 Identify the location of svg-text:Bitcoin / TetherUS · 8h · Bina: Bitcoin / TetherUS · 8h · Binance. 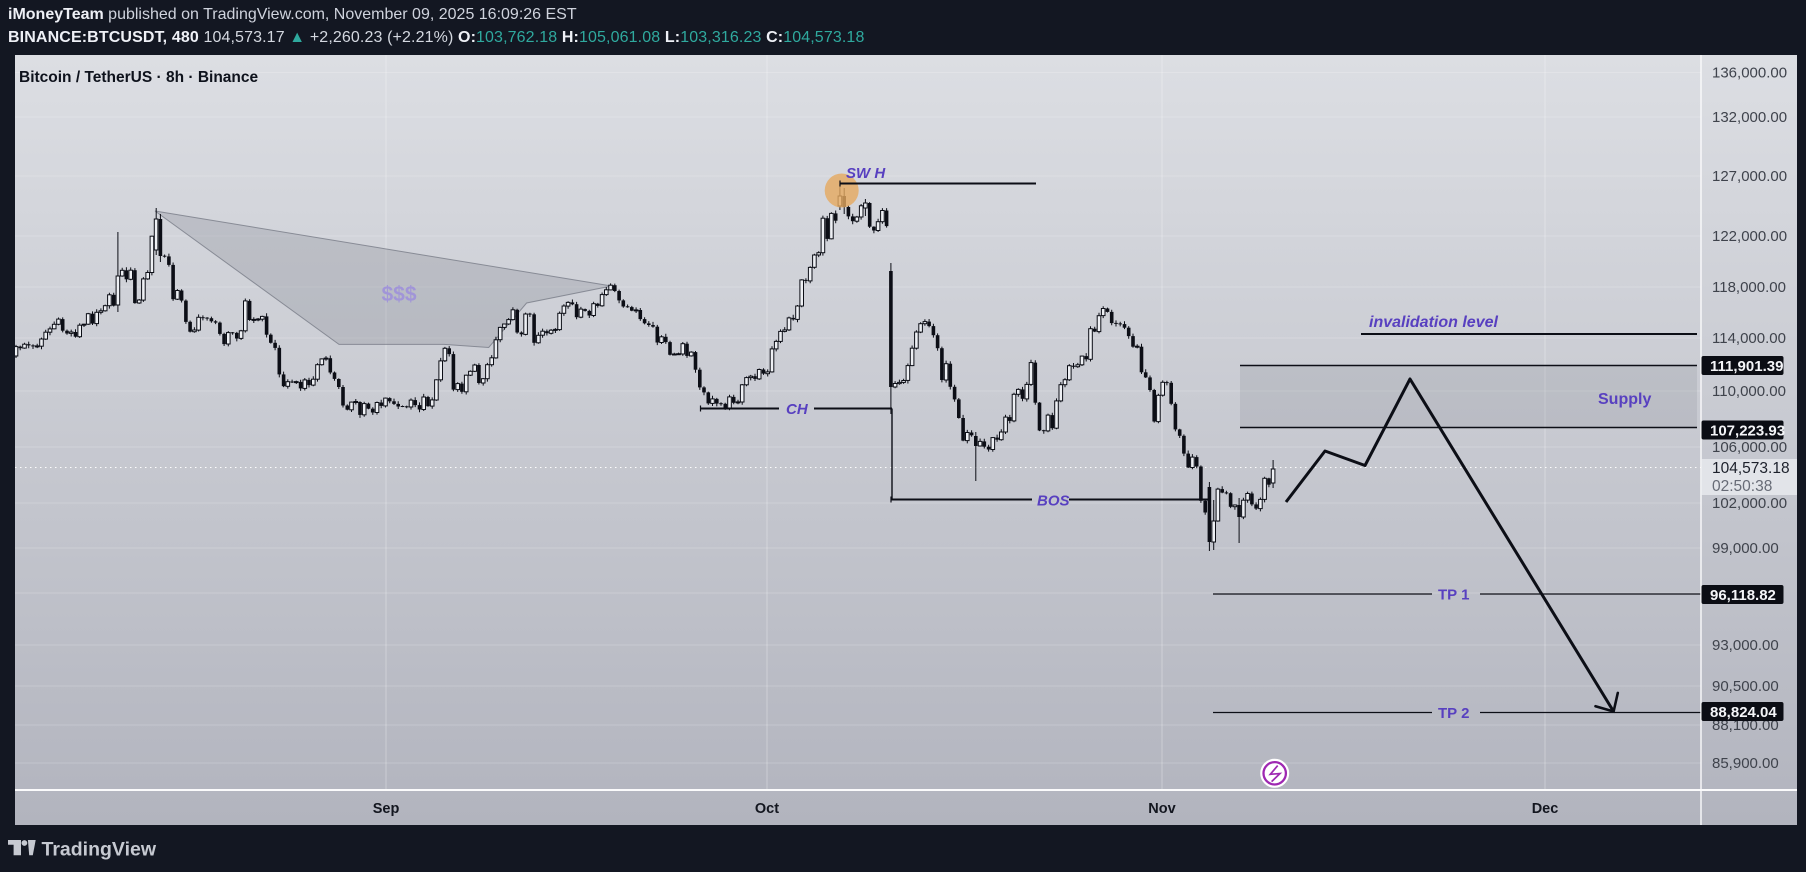
(139, 77).